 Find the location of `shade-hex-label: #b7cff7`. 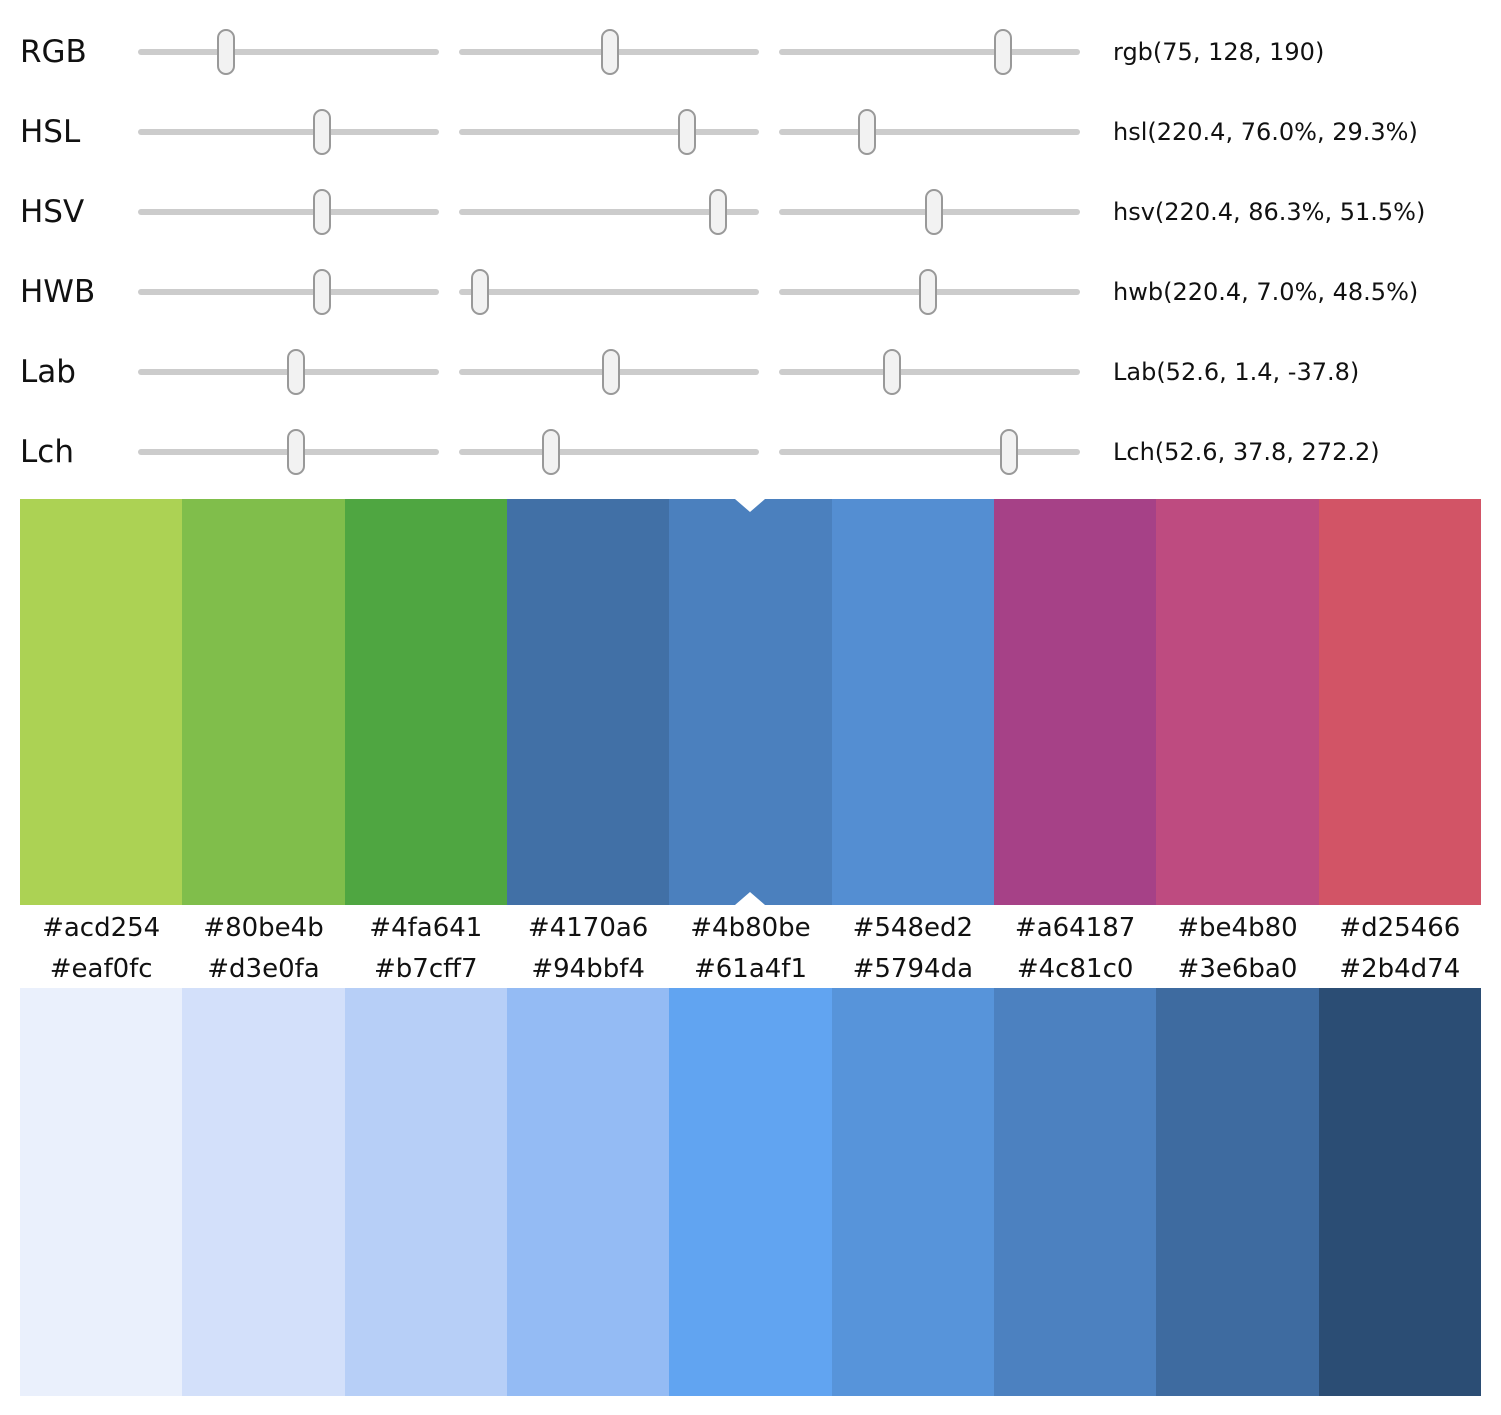

shade-hex-label: #b7cff7 is located at coordinates (426, 969).